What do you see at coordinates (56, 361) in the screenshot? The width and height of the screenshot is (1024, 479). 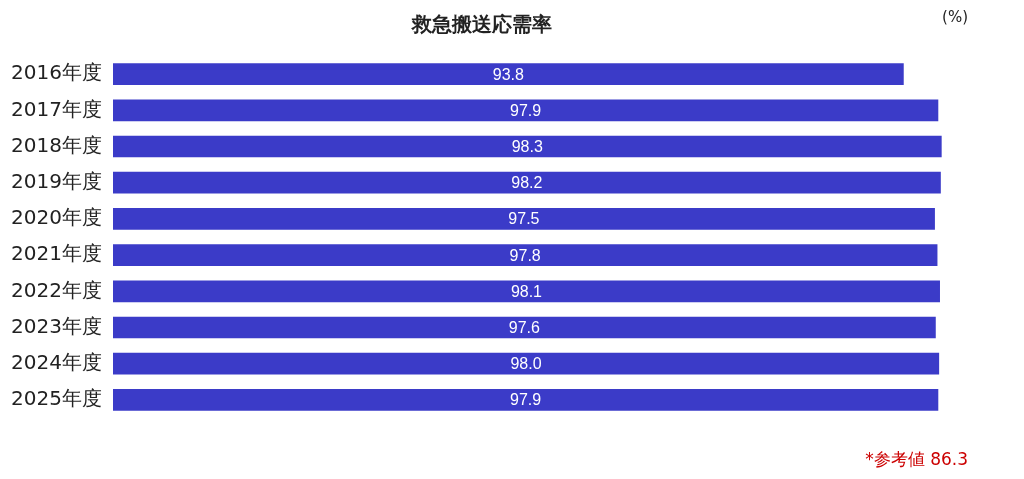 I see `y-tick-label: 2024年度` at bounding box center [56, 361].